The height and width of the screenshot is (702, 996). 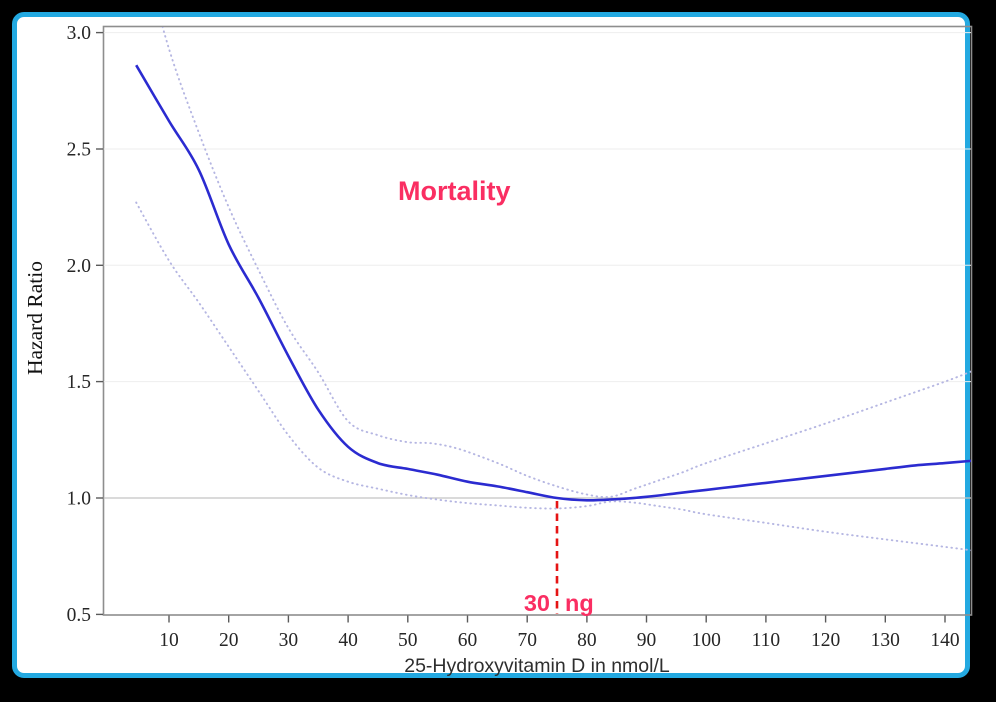 What do you see at coordinates (454, 191) in the screenshot?
I see `chart-annotation-title: Mortality` at bounding box center [454, 191].